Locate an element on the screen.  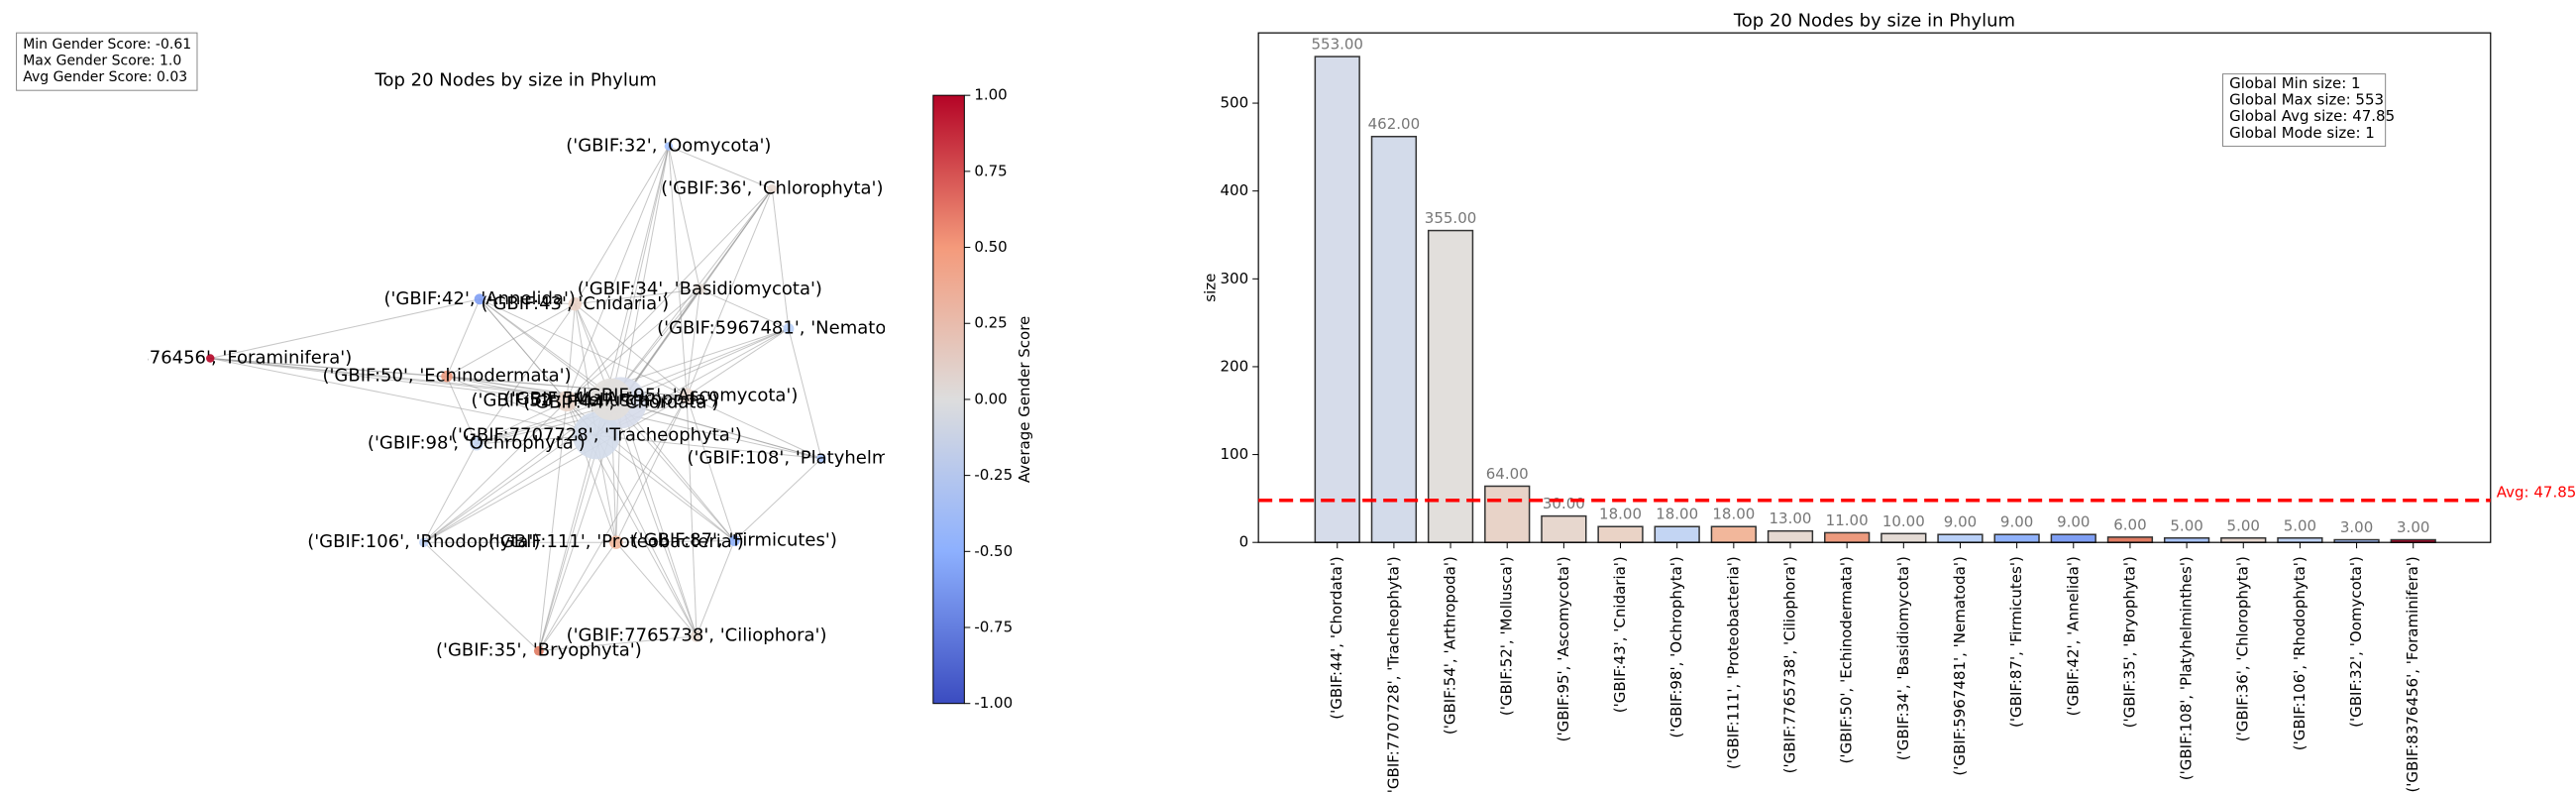
node-label: ('GBIF:43', 'Cnidaria') is located at coordinates (576, 303).